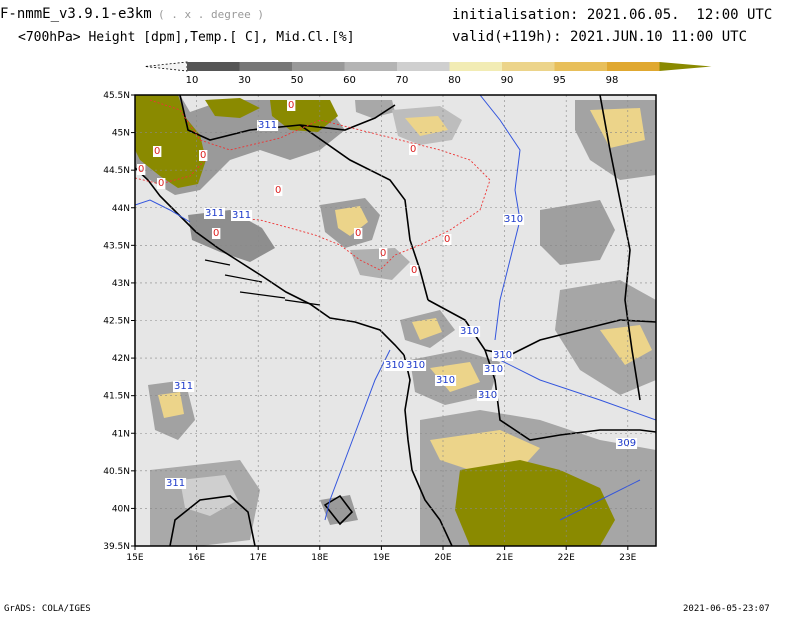 The height and width of the screenshot is (618, 800). Describe the element at coordinates (116, 171) in the screenshot. I see `lat-label: 44.5N` at that location.